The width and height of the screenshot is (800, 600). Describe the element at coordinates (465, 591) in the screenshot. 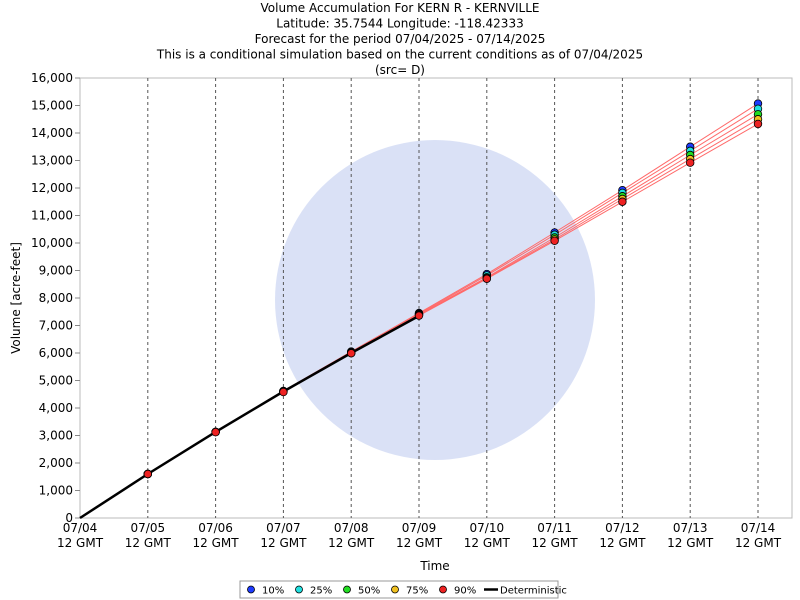

I see `legend-label: 90%` at that location.